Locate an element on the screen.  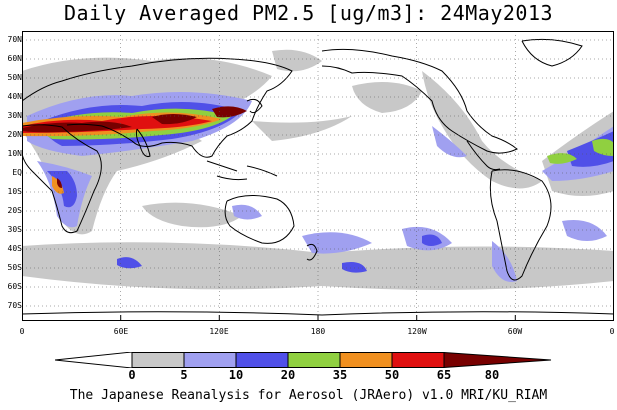
lat-label: 40S is located at coordinates (14, 248).